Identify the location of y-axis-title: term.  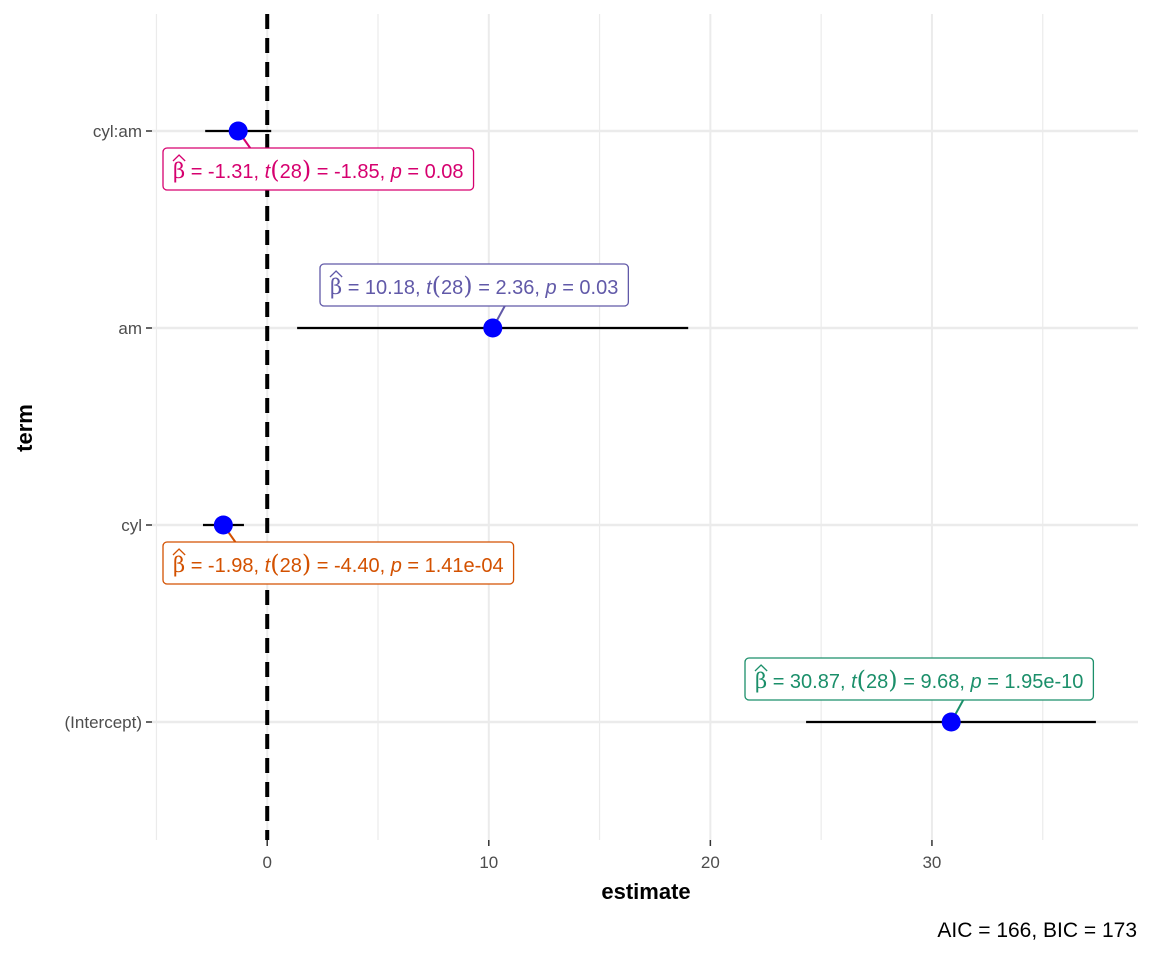
(24, 428).